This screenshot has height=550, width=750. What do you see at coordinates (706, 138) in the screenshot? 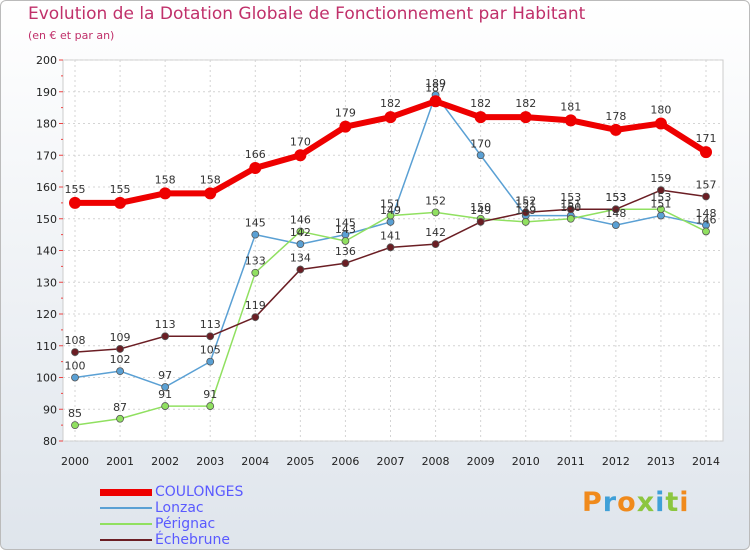
I see `data-label-coulonges: 171` at bounding box center [706, 138].